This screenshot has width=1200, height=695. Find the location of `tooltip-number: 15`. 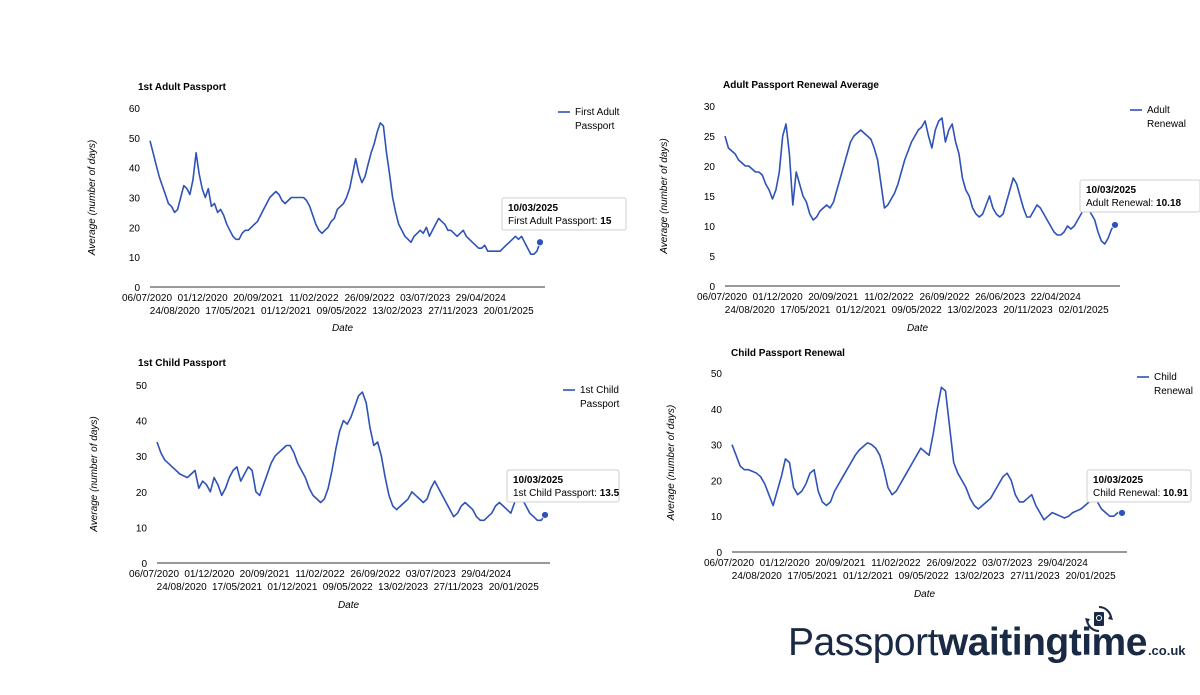

tooltip-number: 15 is located at coordinates (606, 221).